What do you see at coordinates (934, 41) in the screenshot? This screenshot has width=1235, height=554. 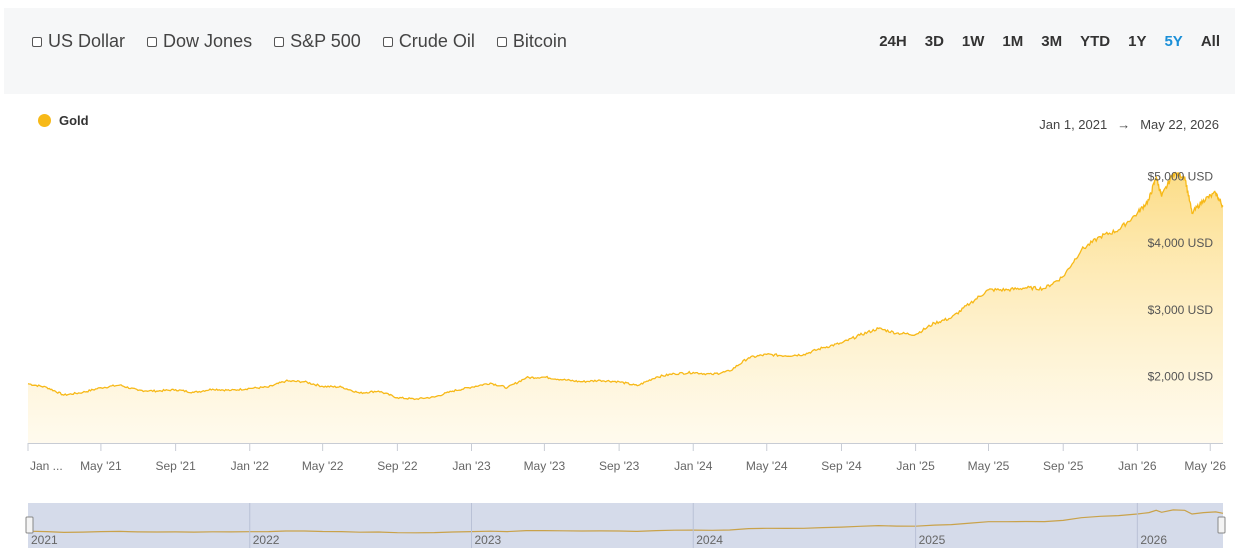 I see `range-3d: 3D` at bounding box center [934, 41].